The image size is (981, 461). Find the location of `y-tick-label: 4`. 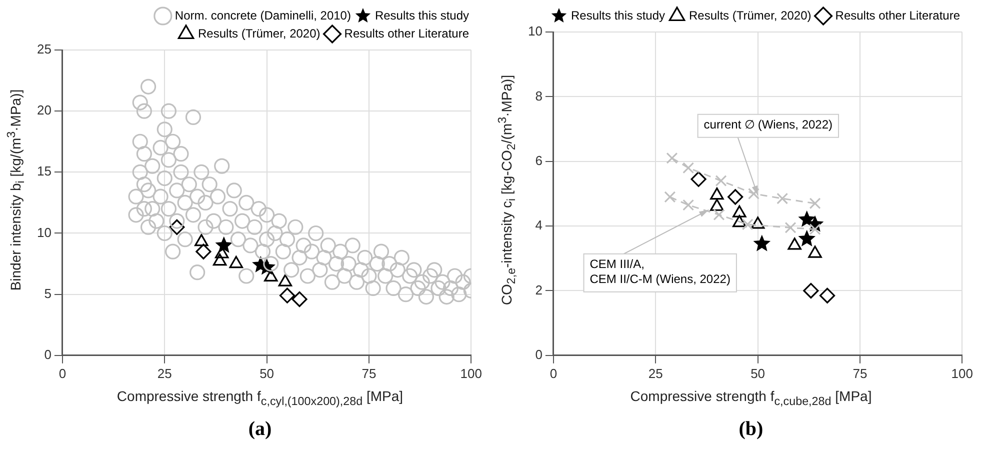

y-tick-label: 4 is located at coordinates (538, 225).